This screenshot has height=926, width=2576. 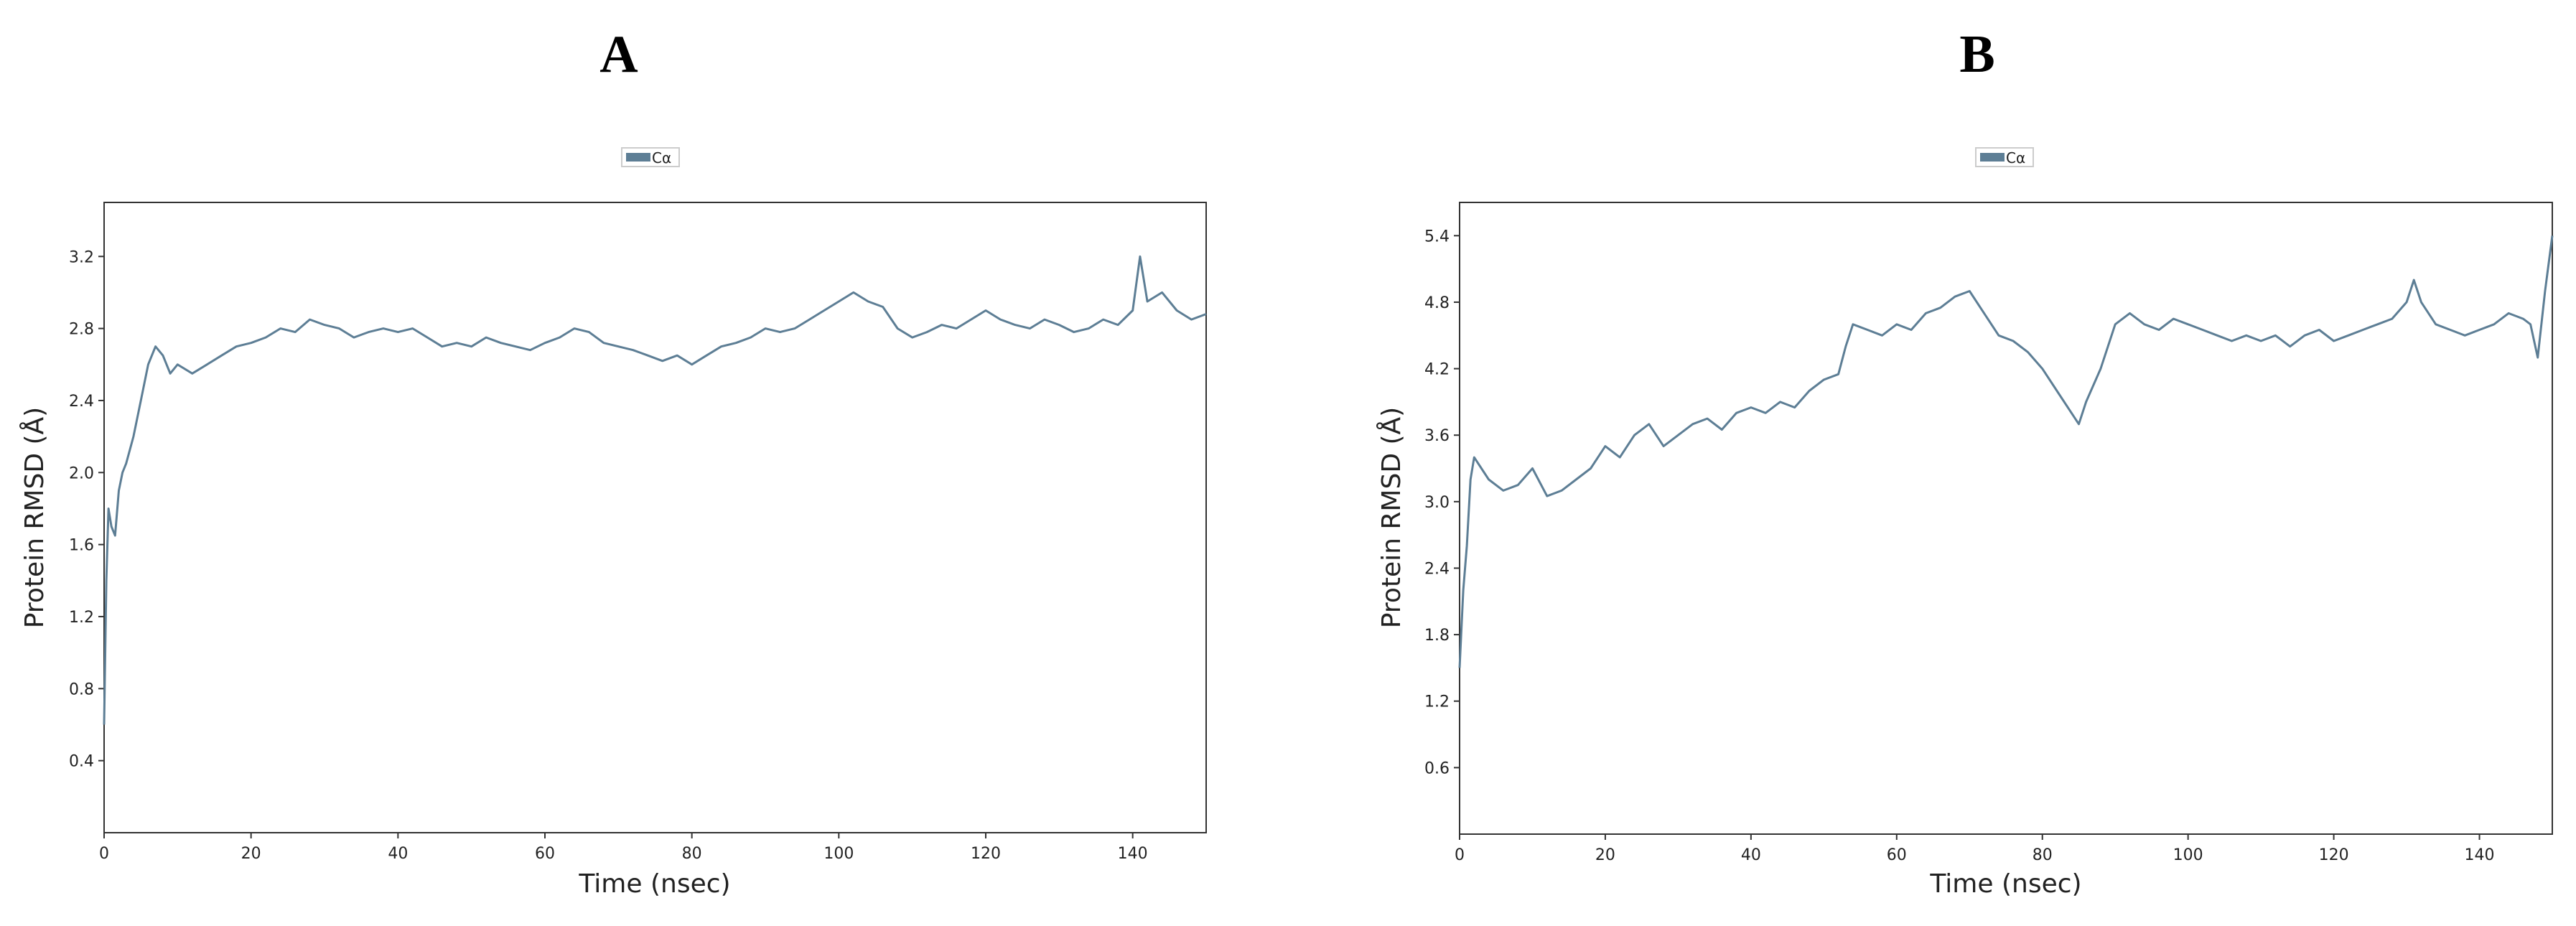 What do you see at coordinates (1437, 636) in the screenshot?
I see `y-tick-label: 1.8` at bounding box center [1437, 636].